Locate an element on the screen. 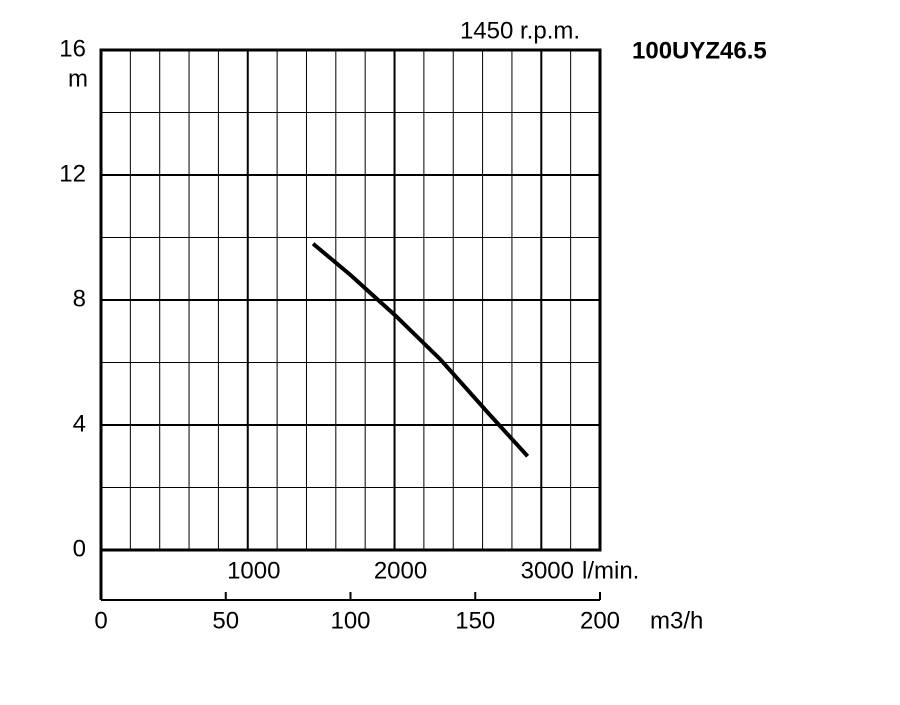 The width and height of the screenshot is (900, 705). x-axis-label: m3/h is located at coordinates (676, 620).